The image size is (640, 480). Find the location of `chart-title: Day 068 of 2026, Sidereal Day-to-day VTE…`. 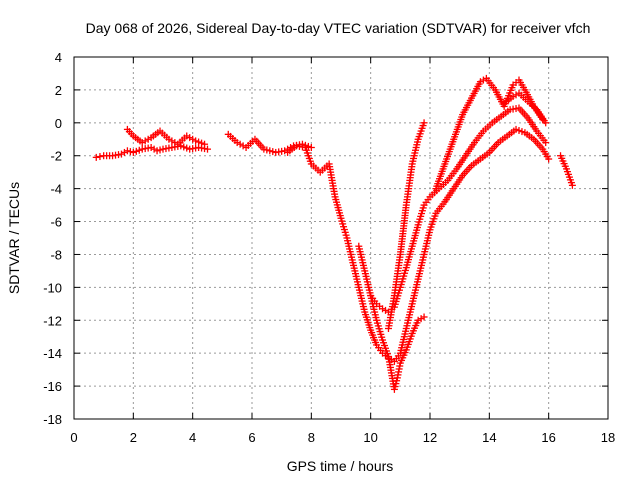

chart-title: Day 068 of 2026, Sidereal Day-to-day VTE… is located at coordinates (338, 28).